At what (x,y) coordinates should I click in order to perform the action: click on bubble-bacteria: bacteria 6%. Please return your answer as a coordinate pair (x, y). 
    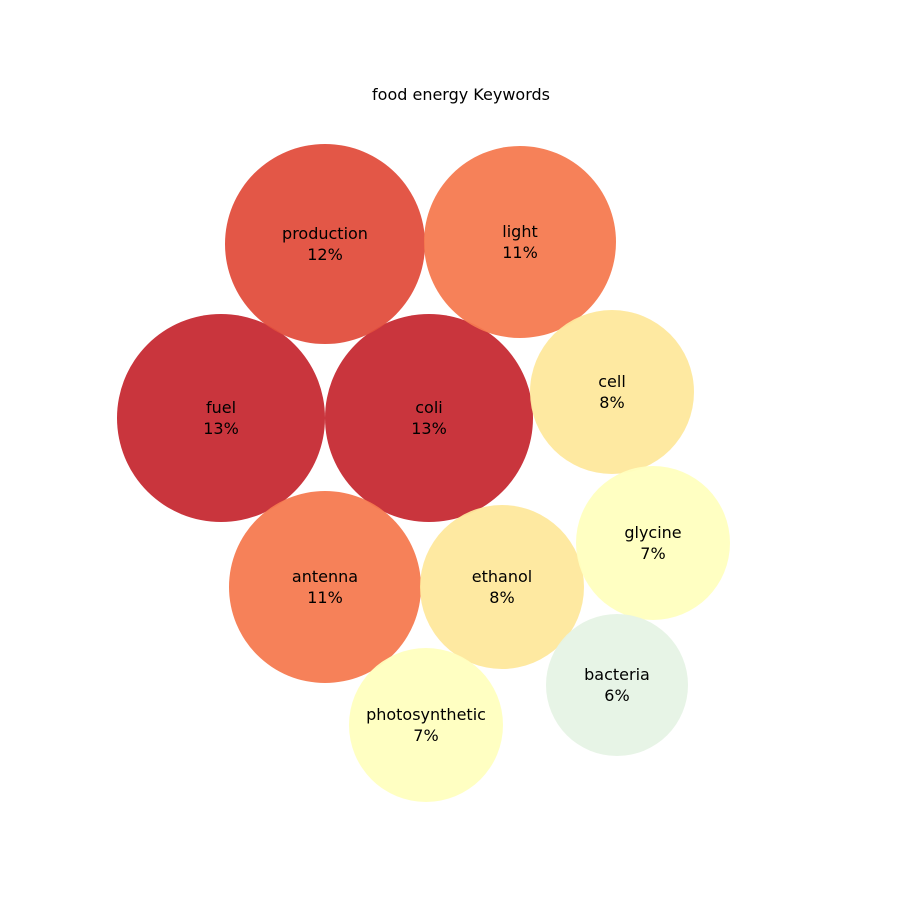
    Looking at the image, I should click on (617, 685).